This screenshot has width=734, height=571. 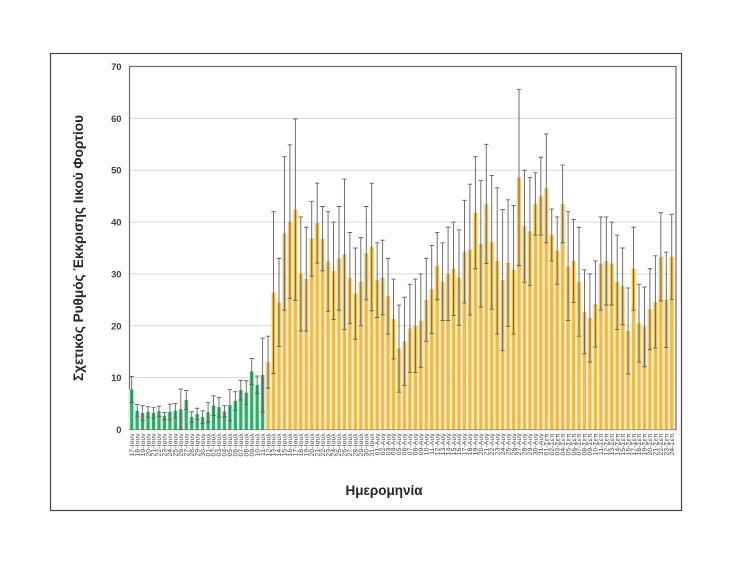 I want to click on svg-text: 02-Ιουλ, so click(x=214, y=445).